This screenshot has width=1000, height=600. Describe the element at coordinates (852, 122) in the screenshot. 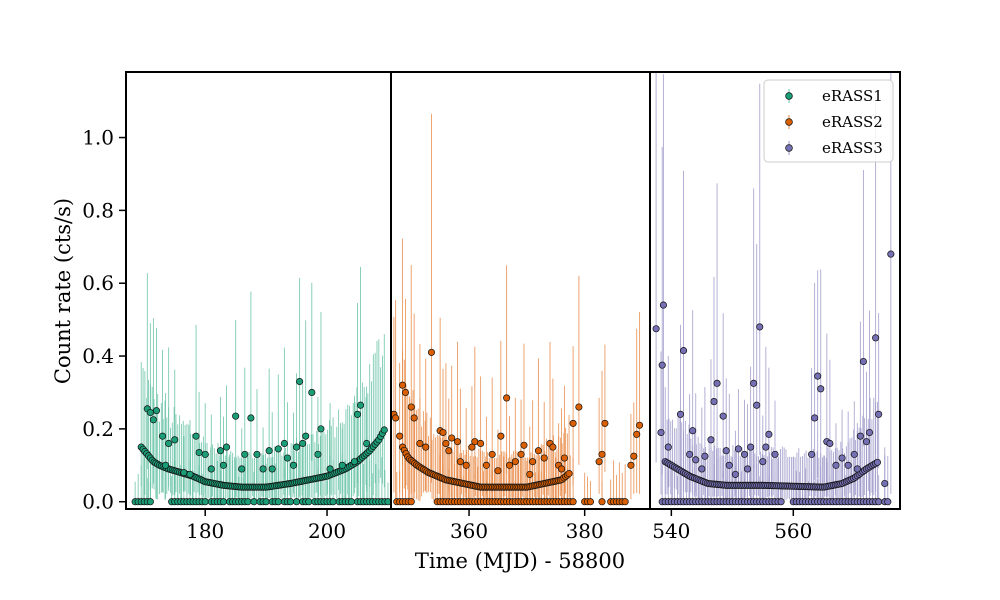

I see `legend-label: eRASS2` at that location.